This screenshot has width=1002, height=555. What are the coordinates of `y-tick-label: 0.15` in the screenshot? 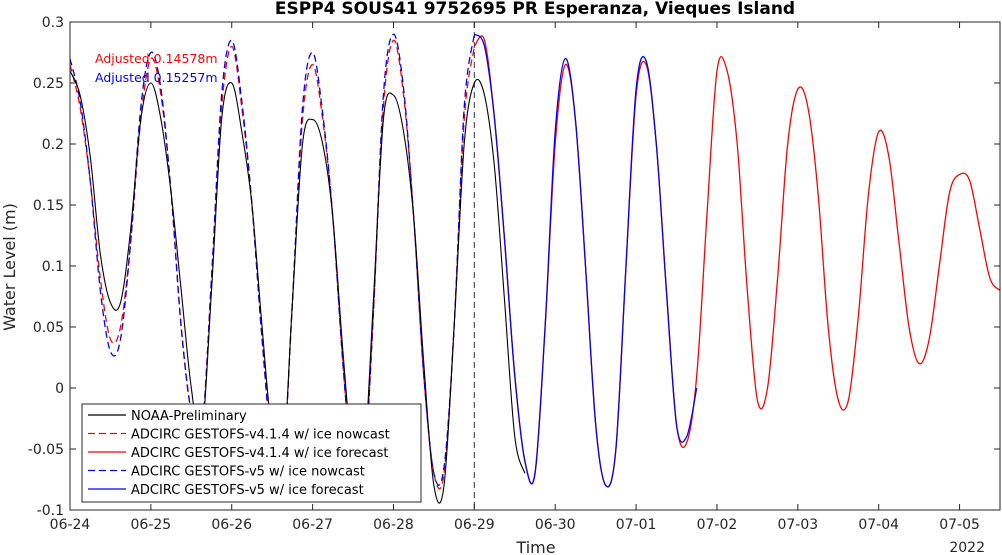 It's located at (48, 206).